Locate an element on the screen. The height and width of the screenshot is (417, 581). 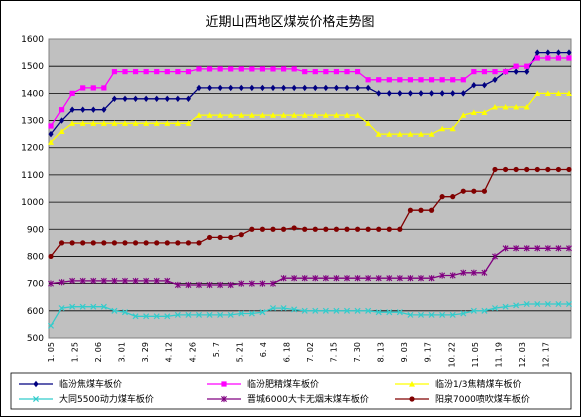
x-tick-label: 5. 21 is located at coordinates (239, 352).